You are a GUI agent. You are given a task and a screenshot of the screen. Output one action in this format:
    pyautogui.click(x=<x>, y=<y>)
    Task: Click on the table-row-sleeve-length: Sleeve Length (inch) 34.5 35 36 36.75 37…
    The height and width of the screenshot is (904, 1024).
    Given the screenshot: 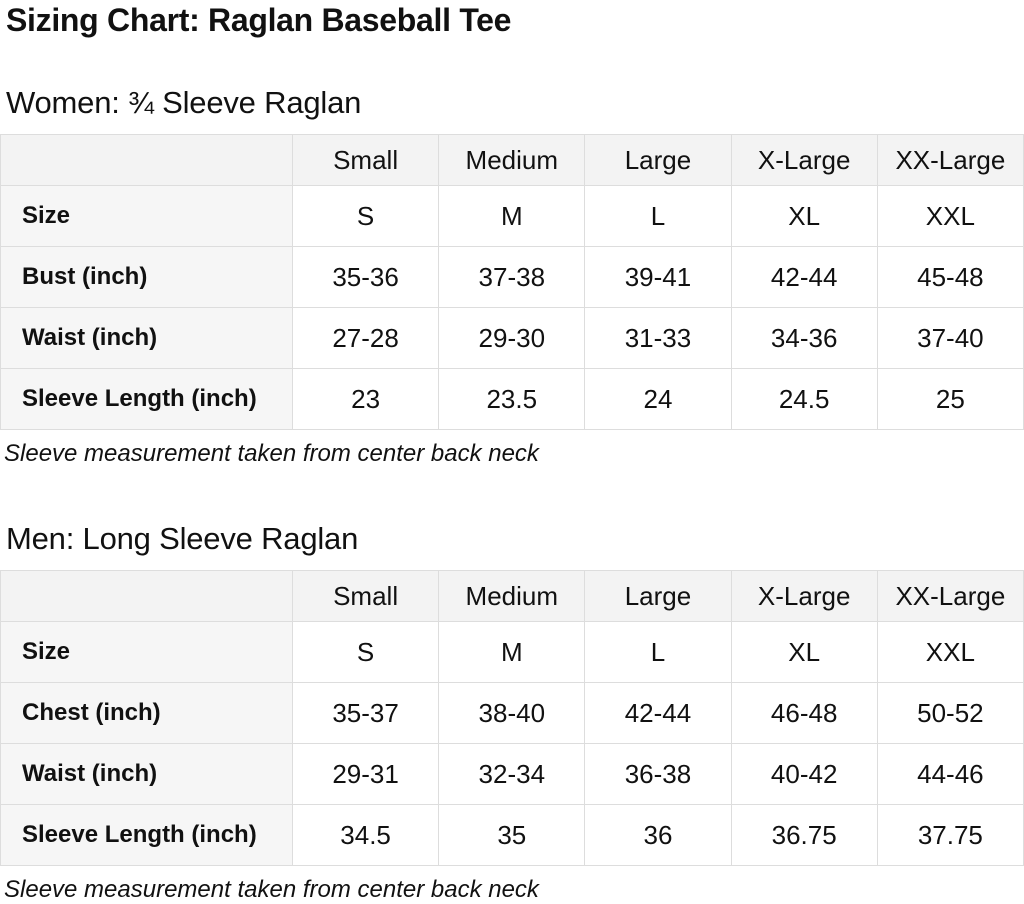 What is the action you would take?
    pyautogui.click(x=512, y=835)
    